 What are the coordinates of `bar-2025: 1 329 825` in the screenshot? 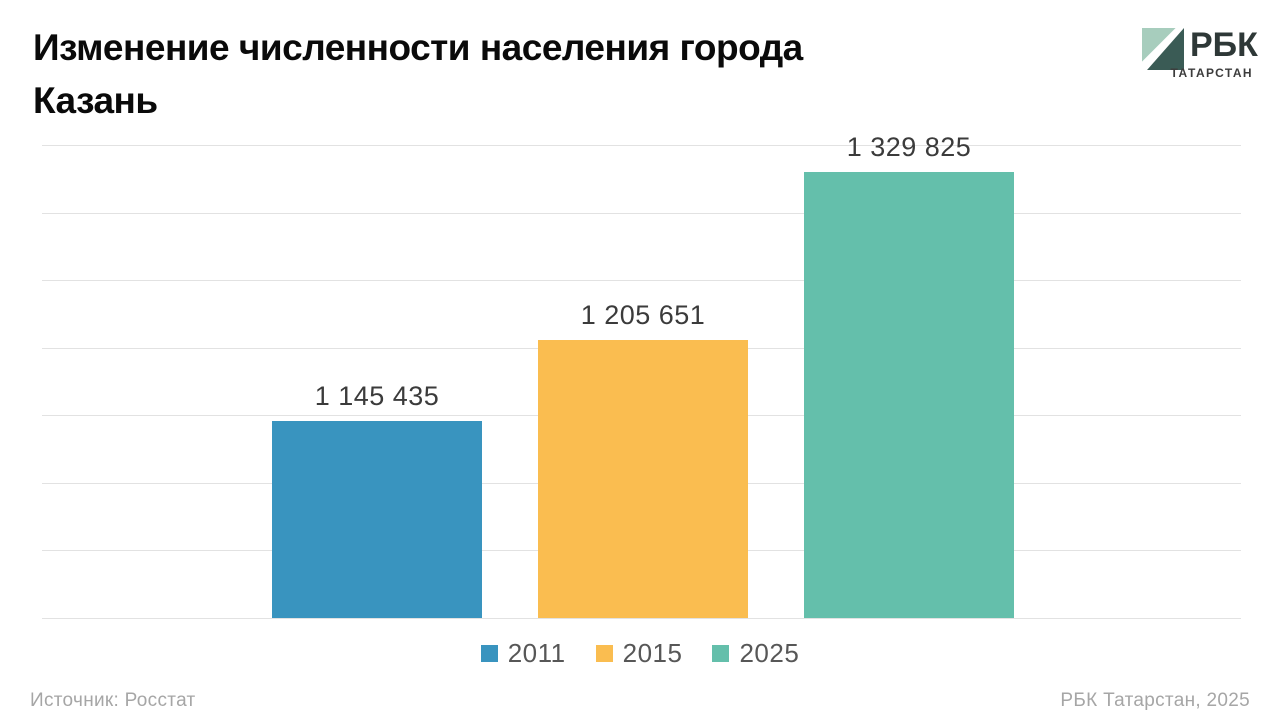 It's located at (909, 375).